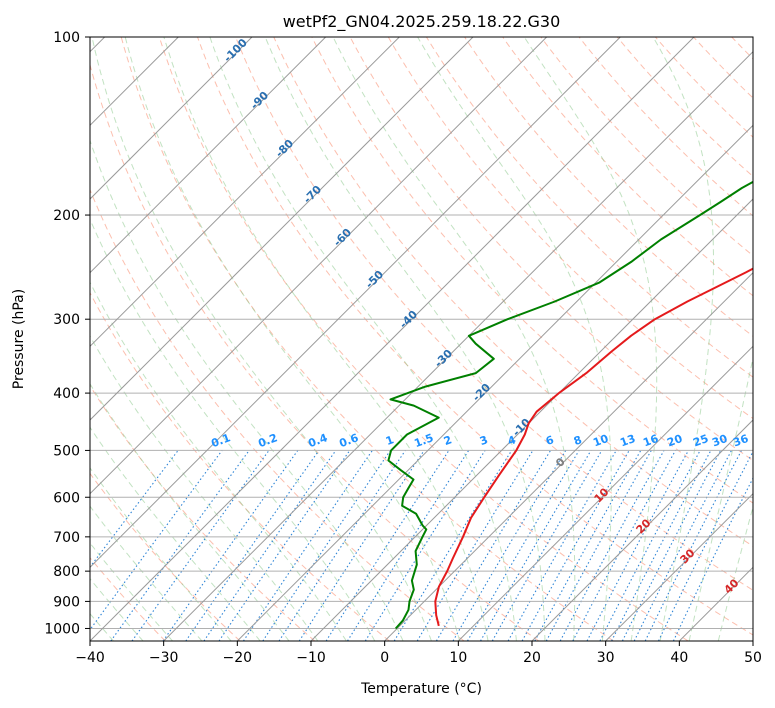 This screenshot has width=775, height=708. I want to click on background-line-label: 1.5, so click(423, 440).